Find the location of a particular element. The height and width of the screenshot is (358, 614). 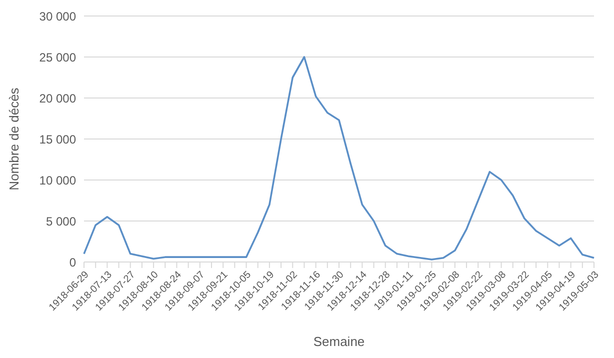

x-axis-title: Semaine is located at coordinates (339, 341).